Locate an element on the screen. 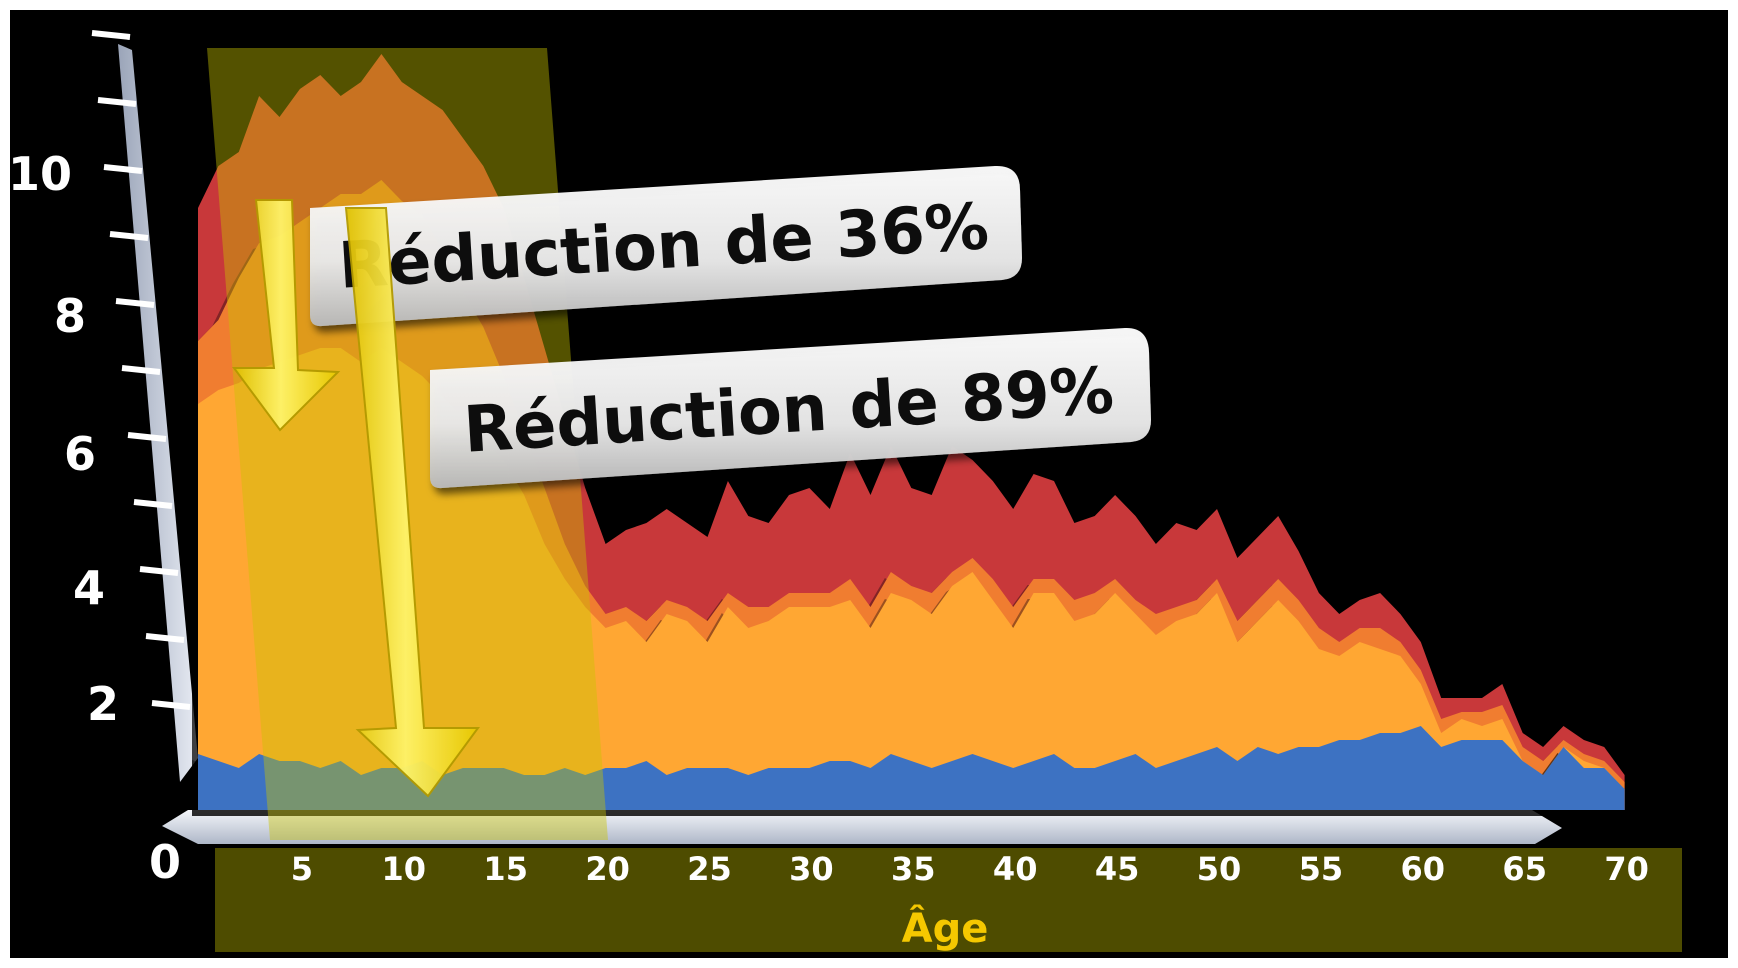 This screenshot has height=968, width=1738. x-tick-label: 5 is located at coordinates (302, 869).